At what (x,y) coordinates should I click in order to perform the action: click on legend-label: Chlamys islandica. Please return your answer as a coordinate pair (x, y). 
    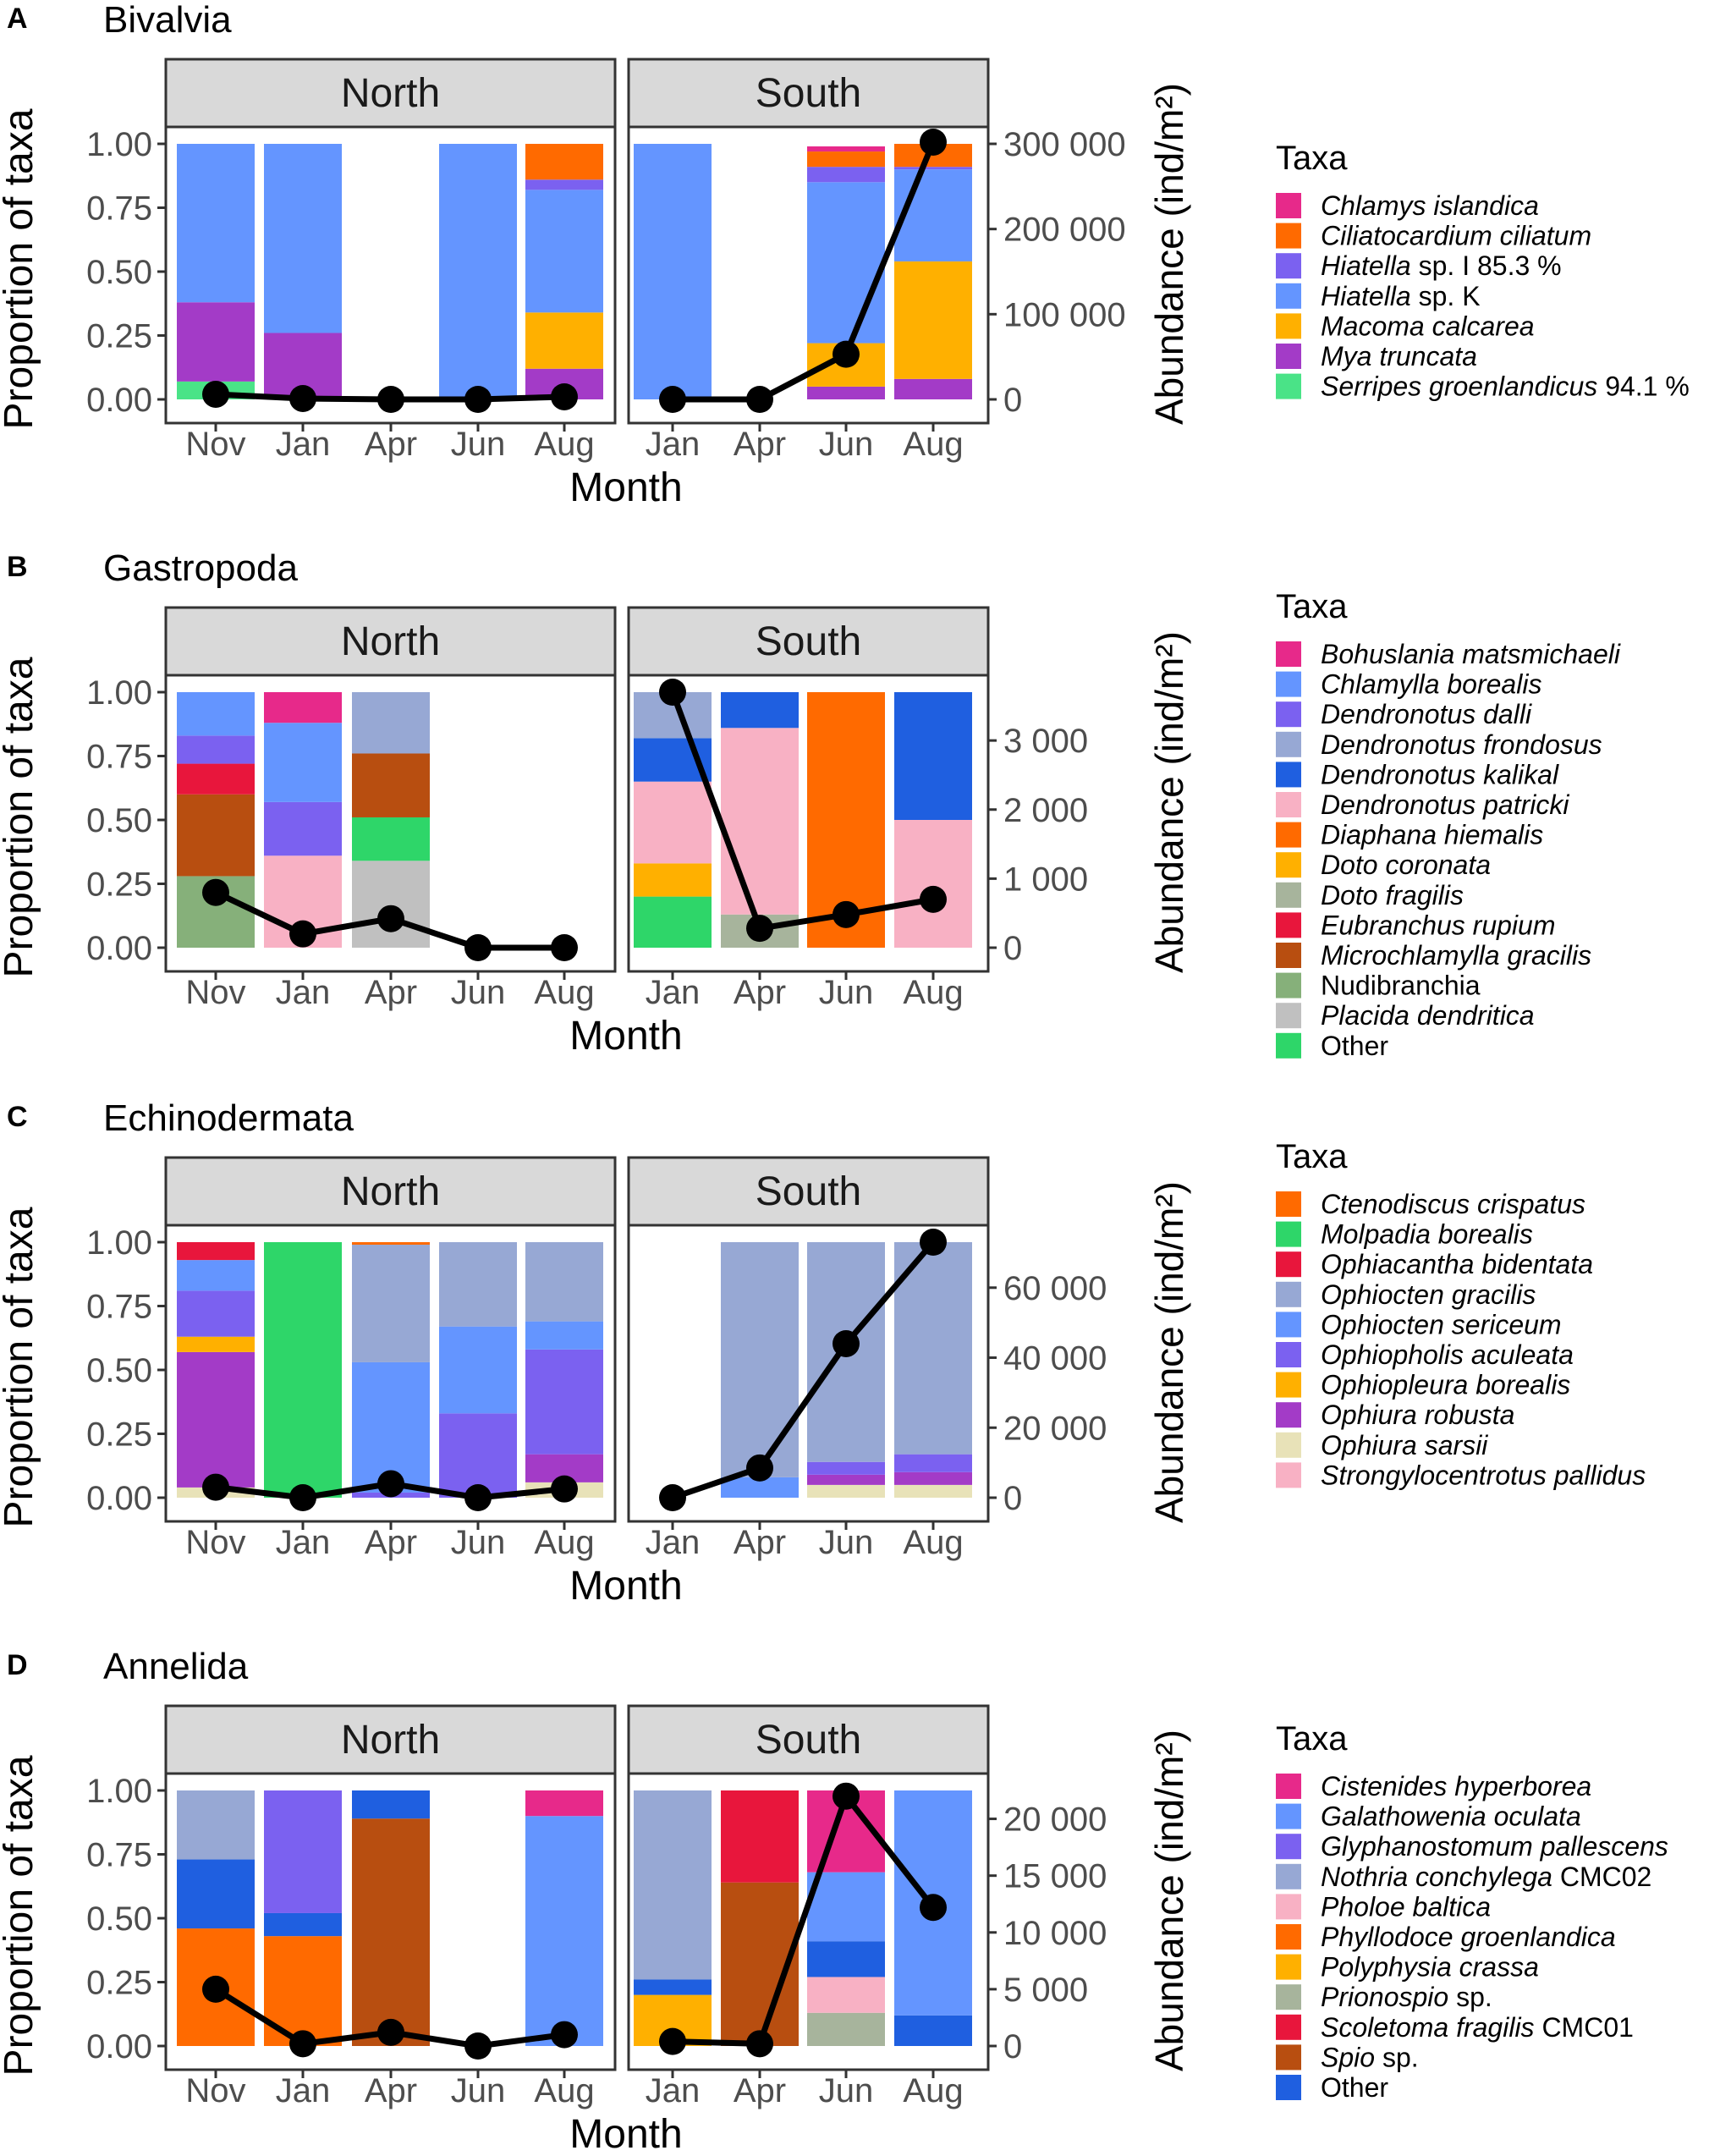
    Looking at the image, I should click on (1430, 205).